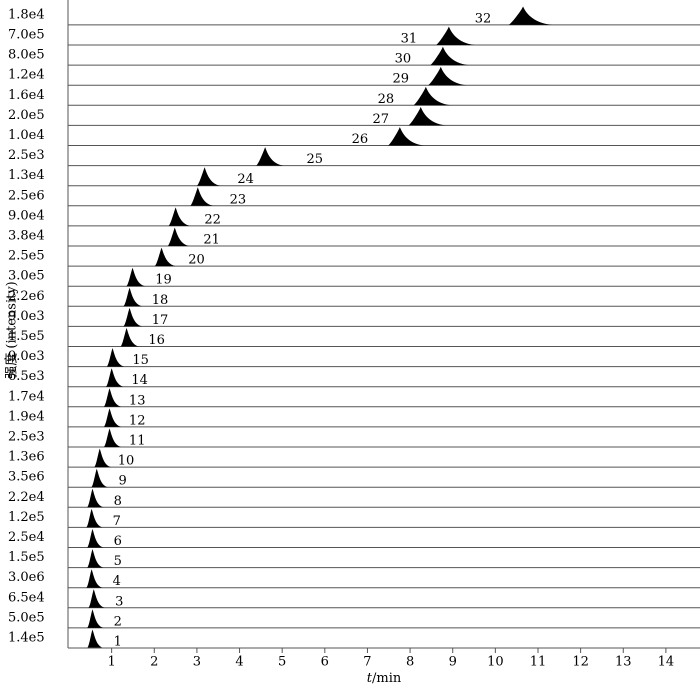 Image resolution: width=700 pixels, height=687 pixels. I want to click on intensity-label: 1.9e4, so click(26, 416).